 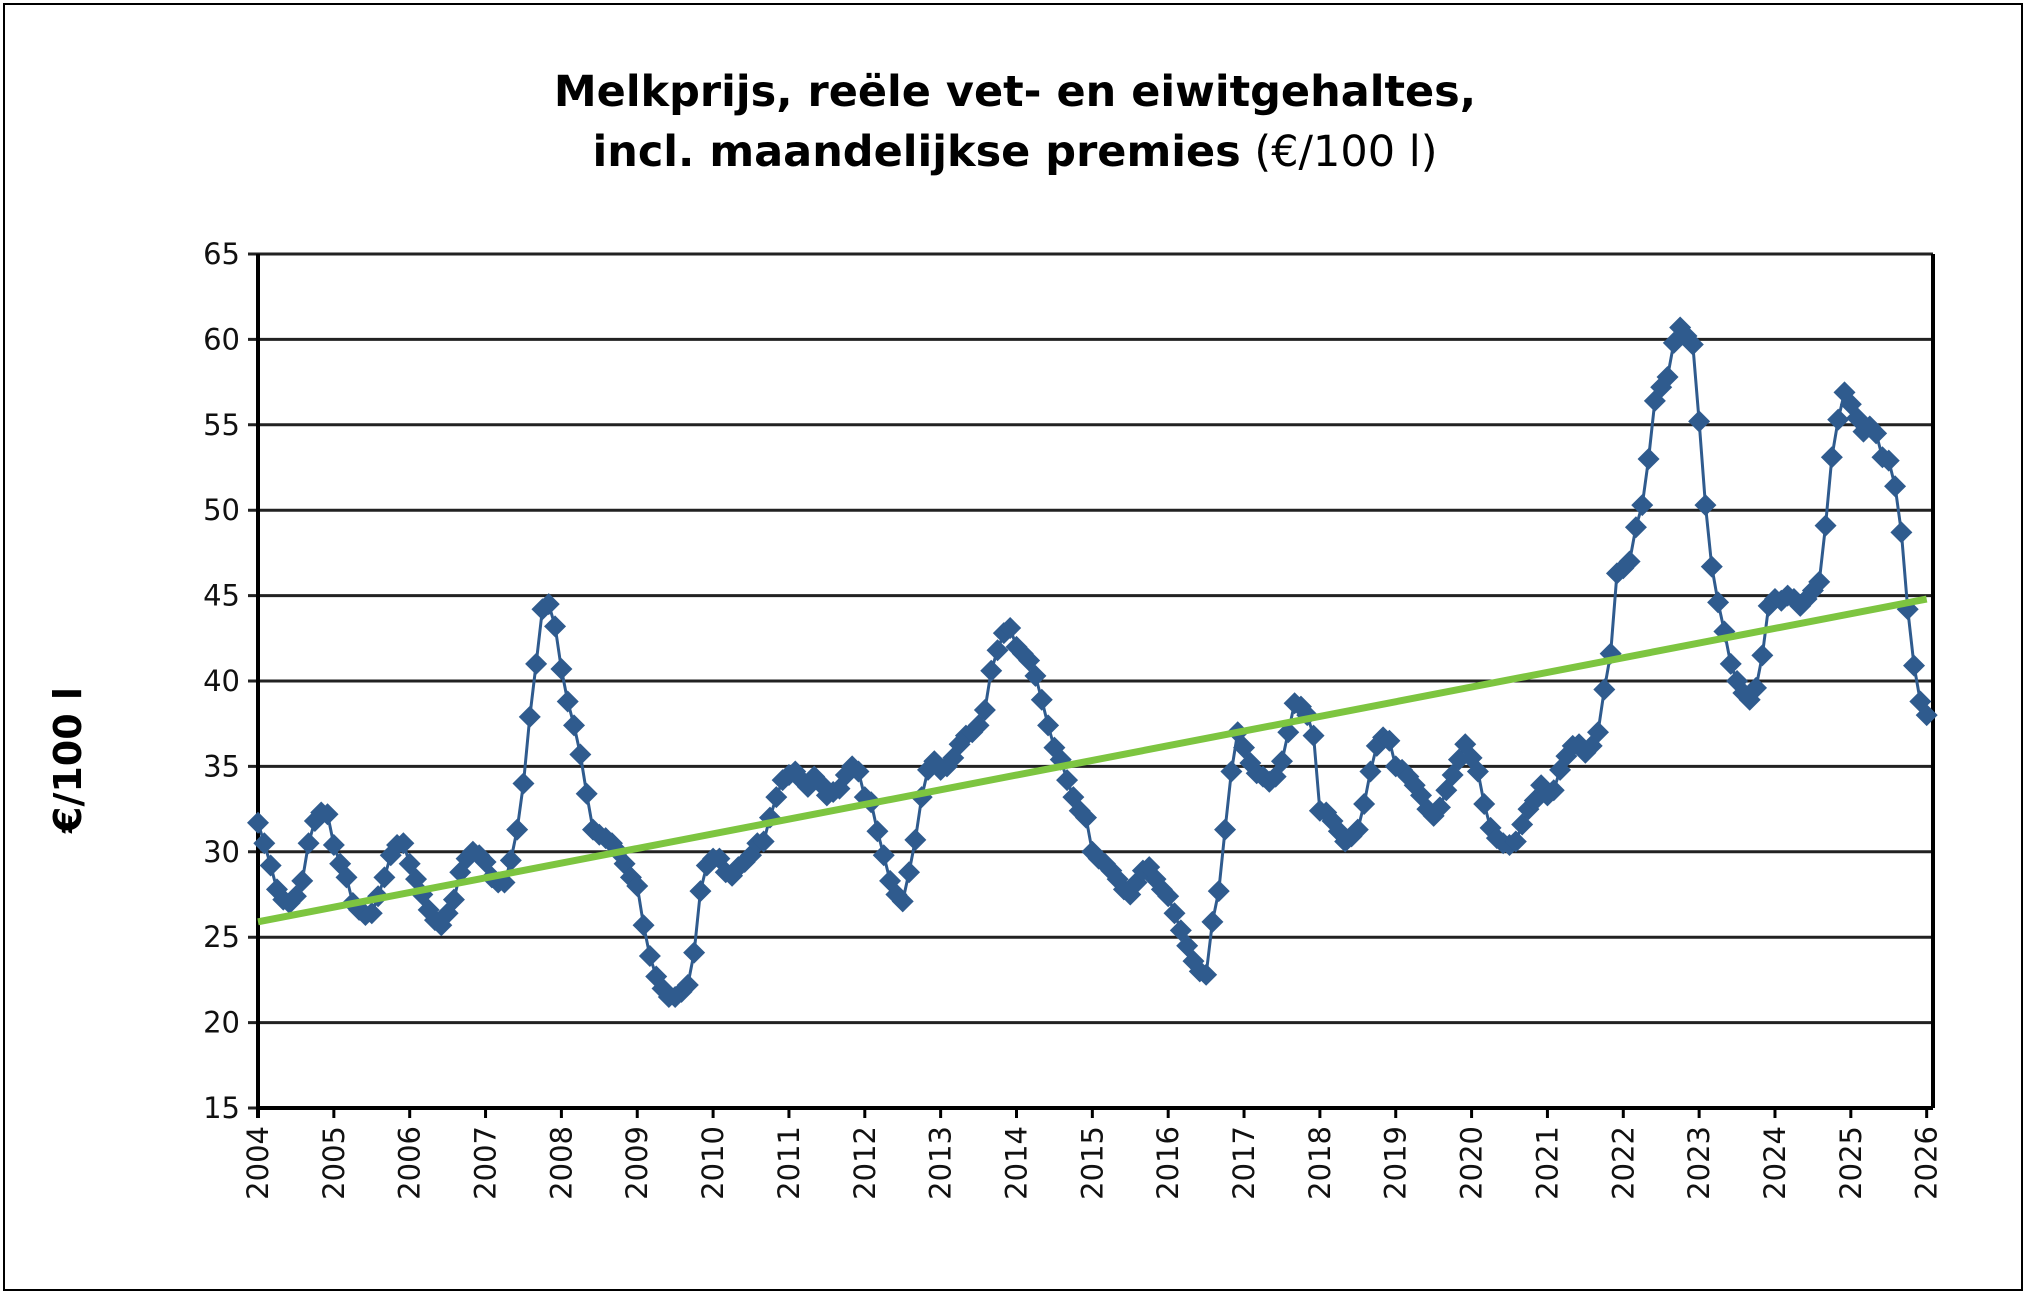 I want to click on x-tick-label: 2015, so click(x=1092, y=1163).